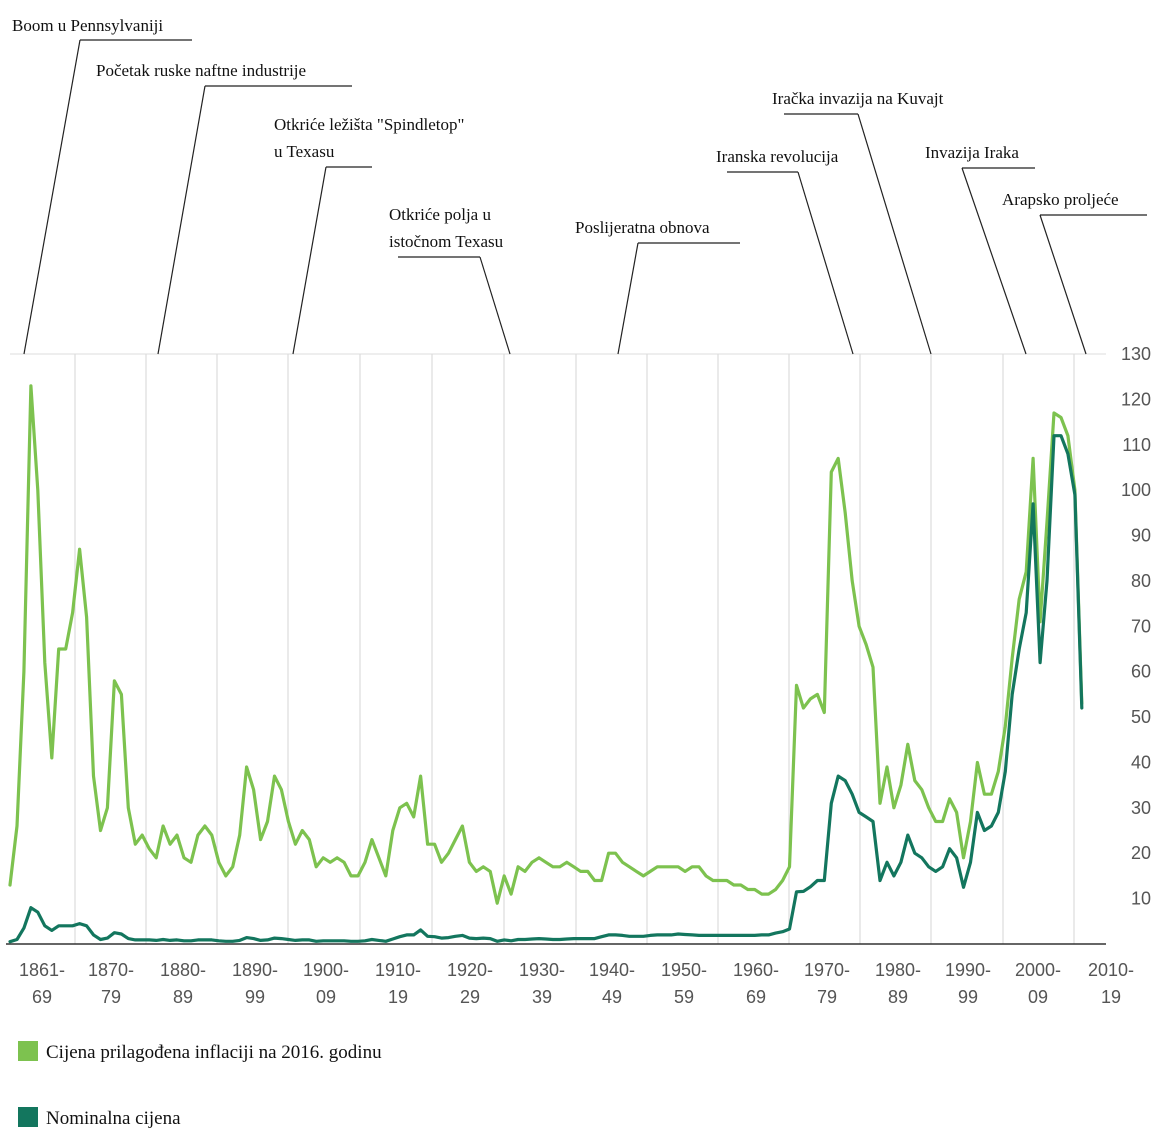 This screenshot has height=1138, width=1155. Describe the element at coordinates (470, 970) in the screenshot. I see `x-tick-label: 1920-` at that location.